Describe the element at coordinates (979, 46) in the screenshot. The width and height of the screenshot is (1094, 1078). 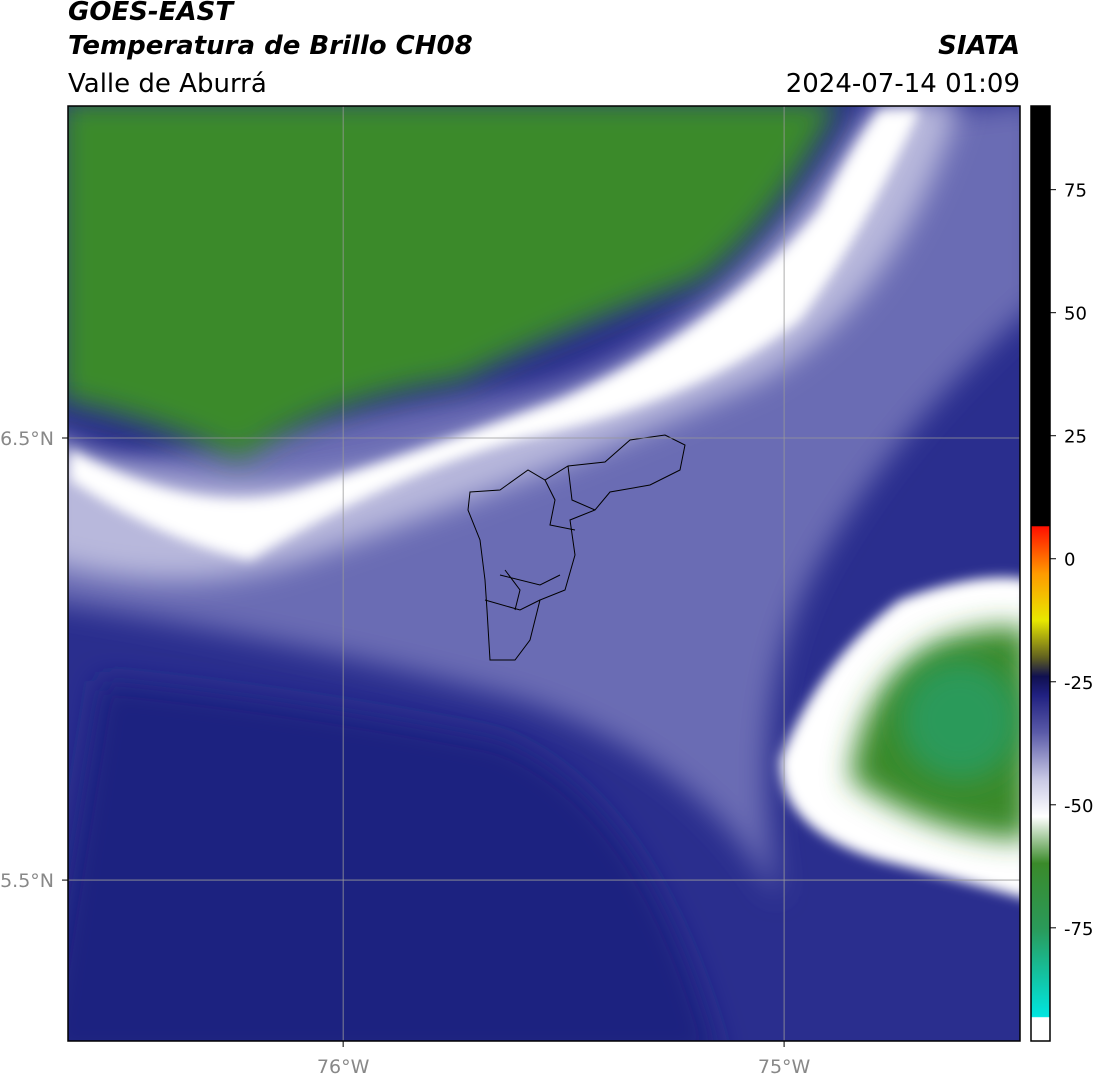
I see `source: SIATA` at that location.